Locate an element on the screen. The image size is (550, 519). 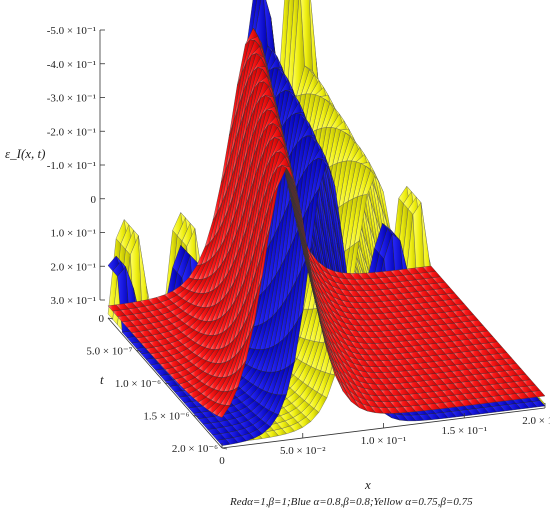
t-axis-label: t is located at coordinates (102, 379).